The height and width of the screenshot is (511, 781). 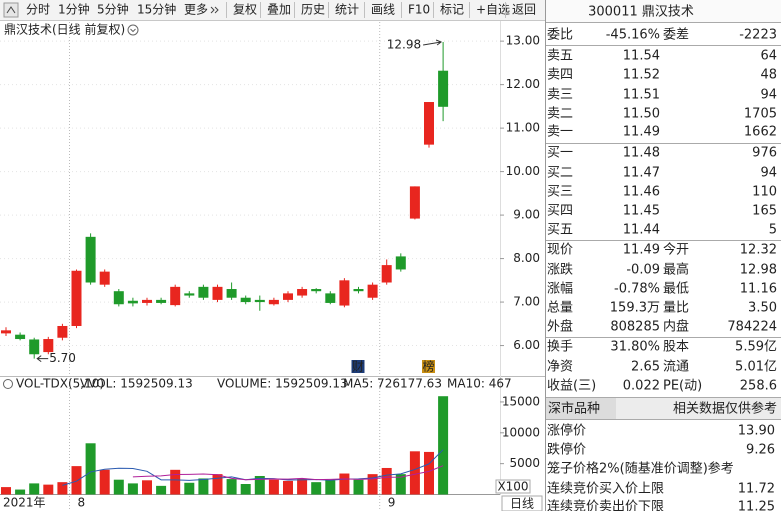 What do you see at coordinates (419, 10) in the screenshot?
I see `toolbar-button: F10` at bounding box center [419, 10].